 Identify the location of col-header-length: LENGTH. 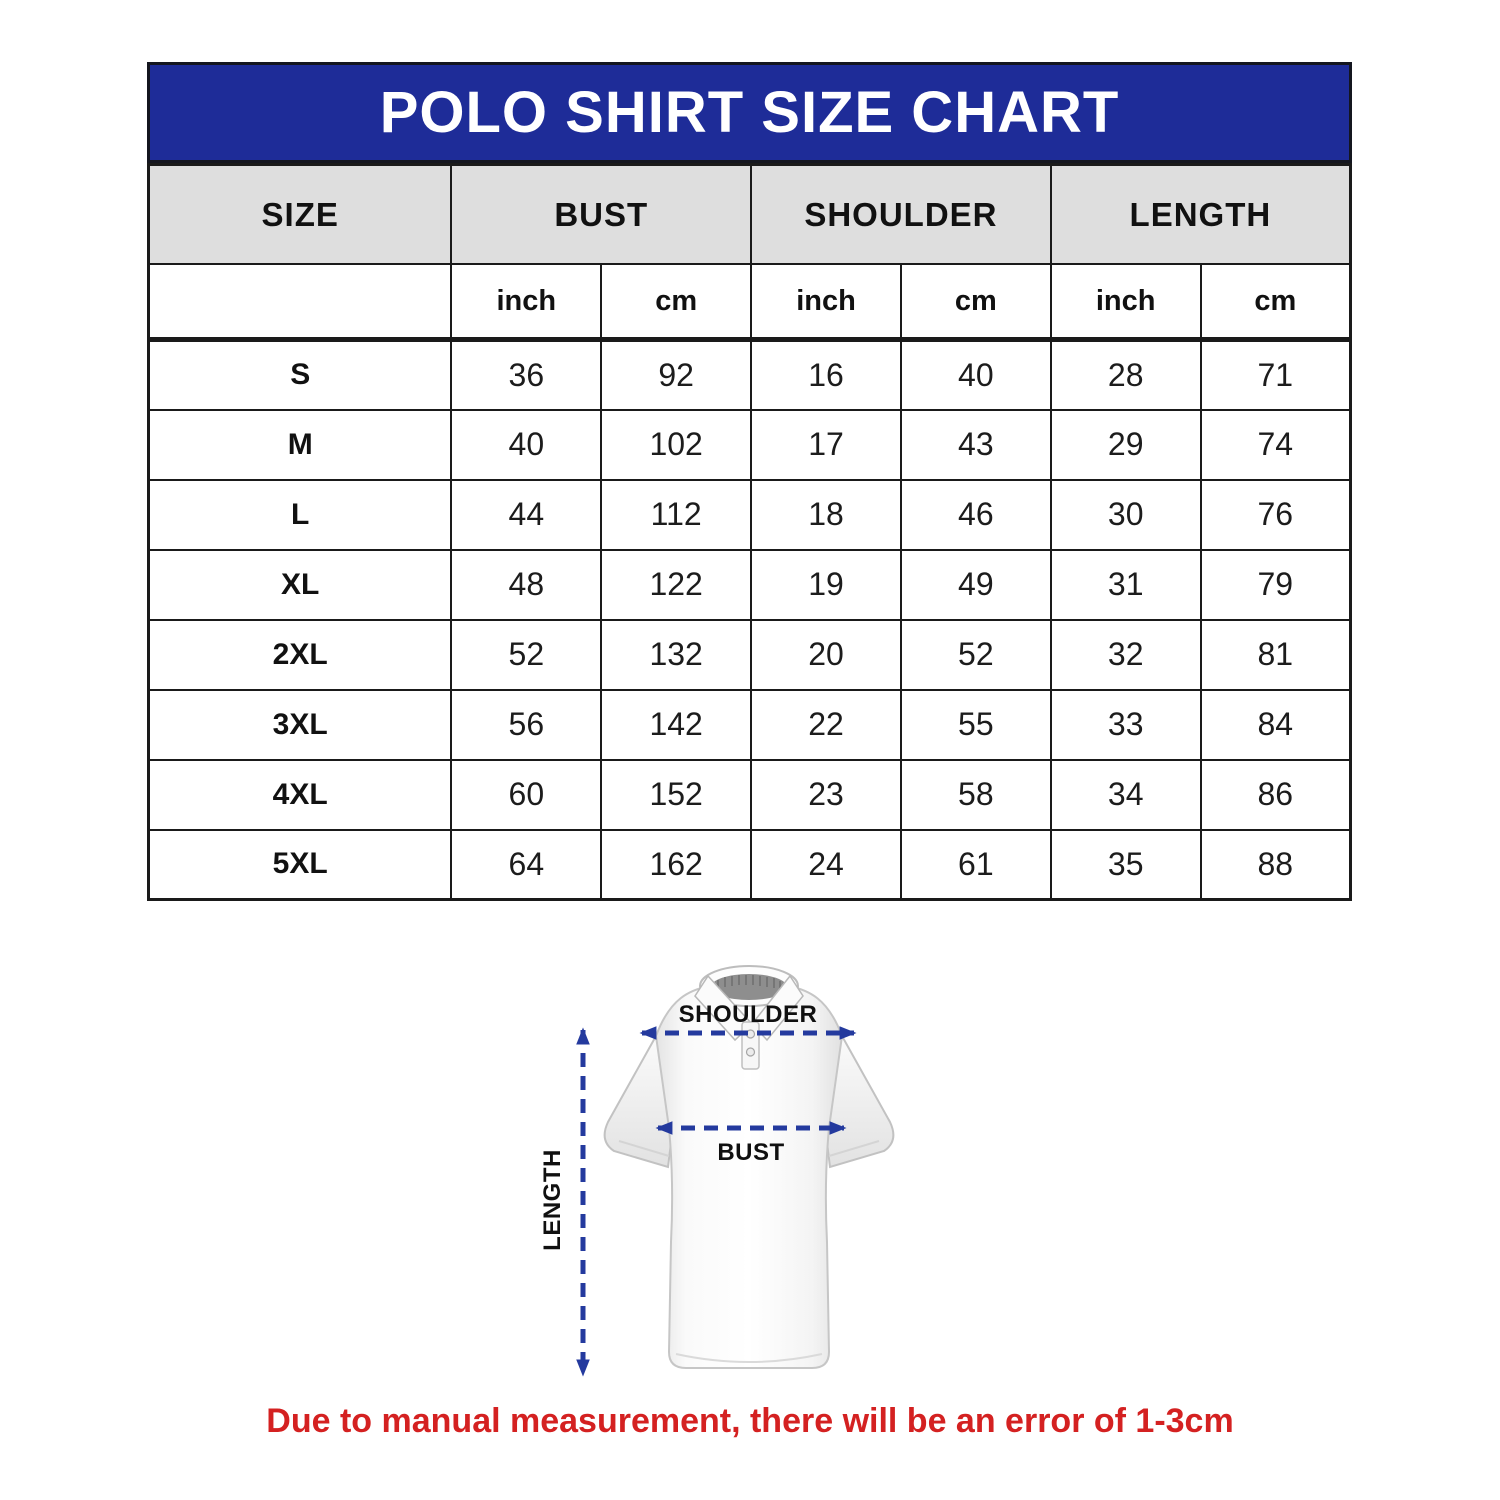
(1200, 214).